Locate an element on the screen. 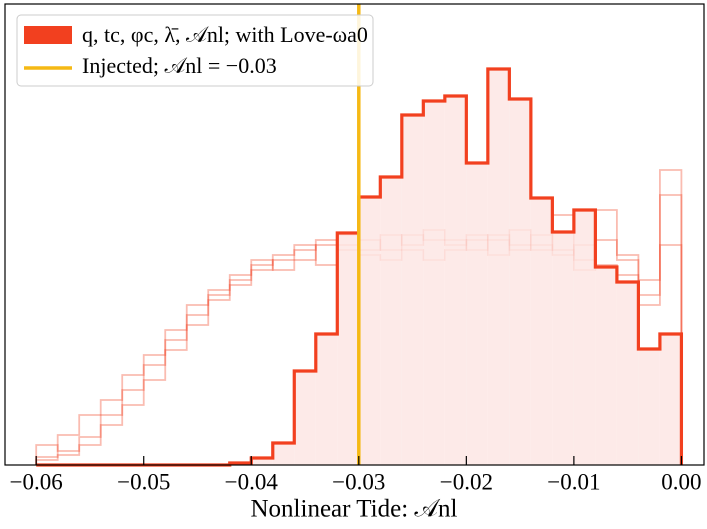 Image resolution: width=707 pixels, height=529 pixels. legend-swatch is located at coordinates (48, 35).